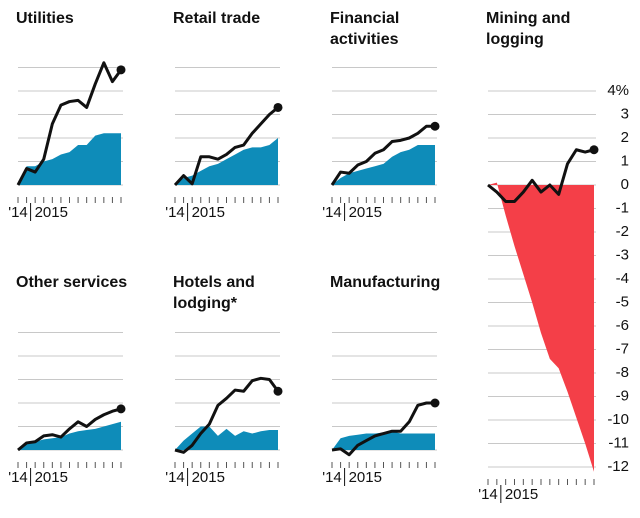  Describe the element at coordinates (618, 466) in the screenshot. I see `y-tick-label: -12` at that location.